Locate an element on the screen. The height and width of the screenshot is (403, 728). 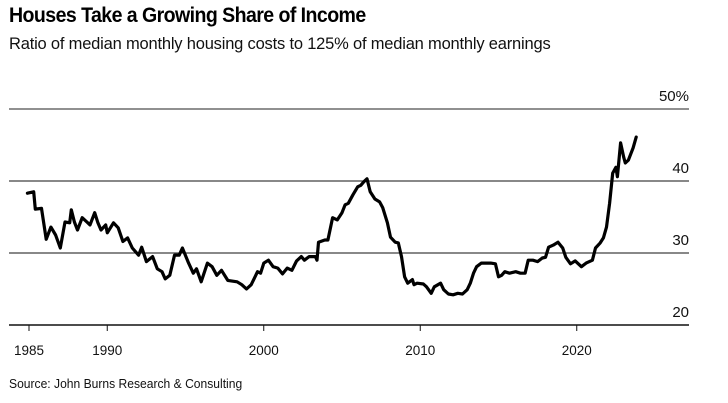
y-axis-ticks: 20 30 40 50% is located at coordinates (674, 204).